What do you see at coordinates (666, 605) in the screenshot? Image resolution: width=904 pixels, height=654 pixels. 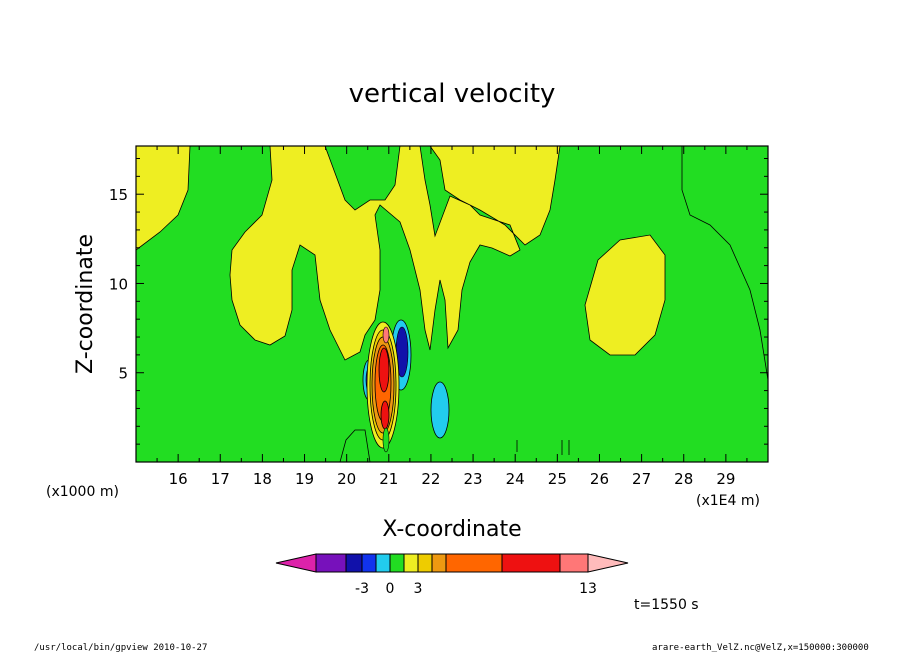 I see `time-label: t=1550 s` at bounding box center [666, 605].